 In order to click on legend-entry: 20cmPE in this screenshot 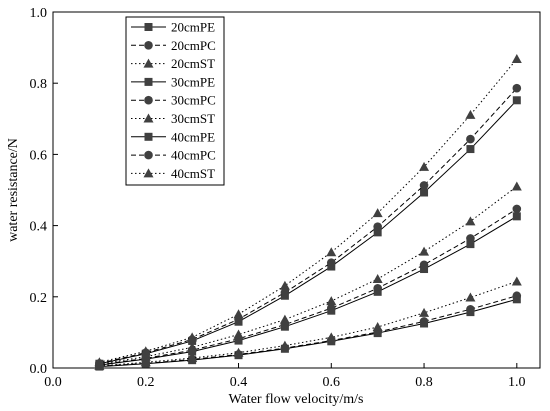, I will do `click(173, 27)`.